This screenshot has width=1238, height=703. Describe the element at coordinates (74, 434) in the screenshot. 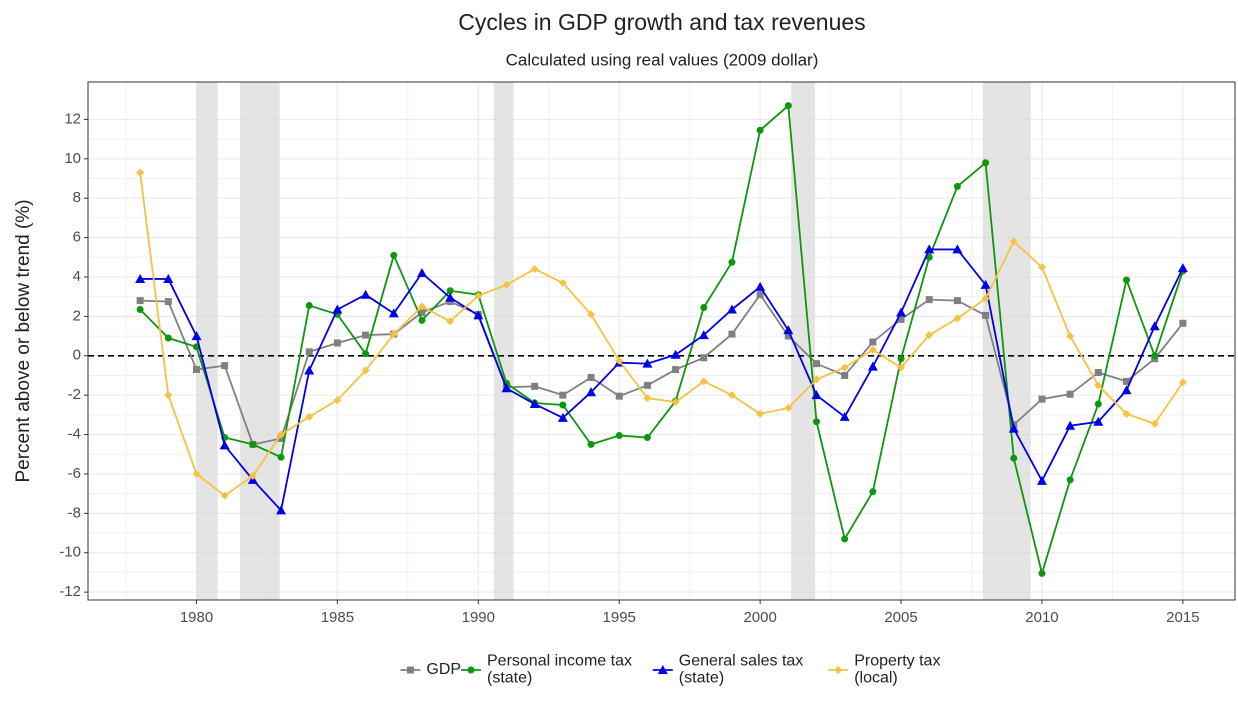

I see `y-tick-label: -4` at that location.